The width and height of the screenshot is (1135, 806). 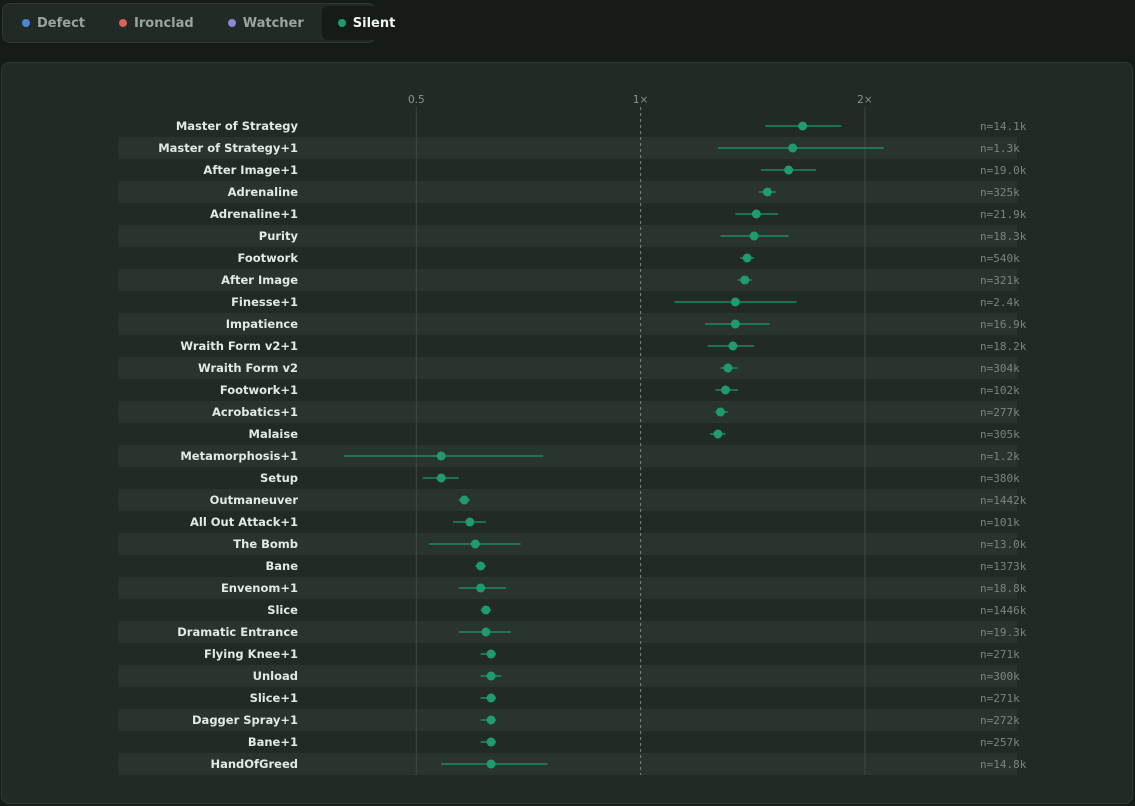 What do you see at coordinates (255, 412) in the screenshot?
I see `row-label: Acrobatics+1` at bounding box center [255, 412].